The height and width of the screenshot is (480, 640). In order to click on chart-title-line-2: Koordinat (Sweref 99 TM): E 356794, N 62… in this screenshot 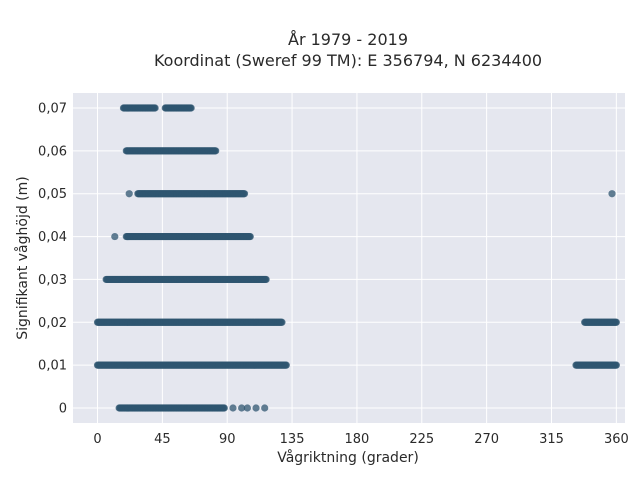, I will do `click(348, 60)`.